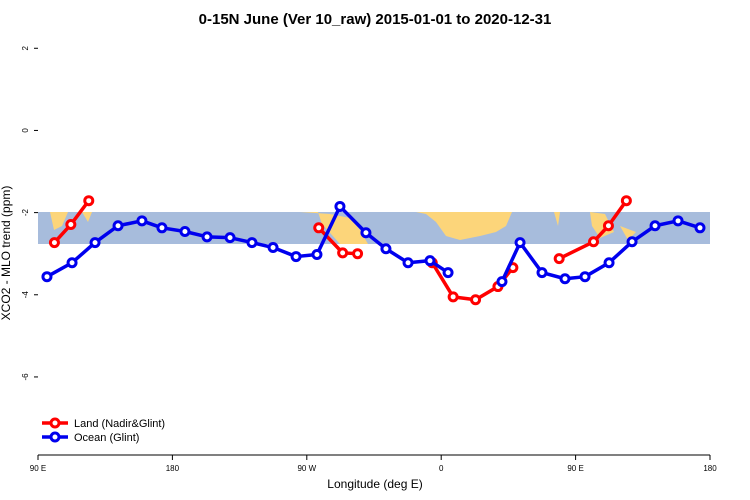 This screenshot has height=500, width=750. What do you see at coordinates (306, 468) in the screenshot?
I see `x-tick-label: 90 W` at bounding box center [306, 468].